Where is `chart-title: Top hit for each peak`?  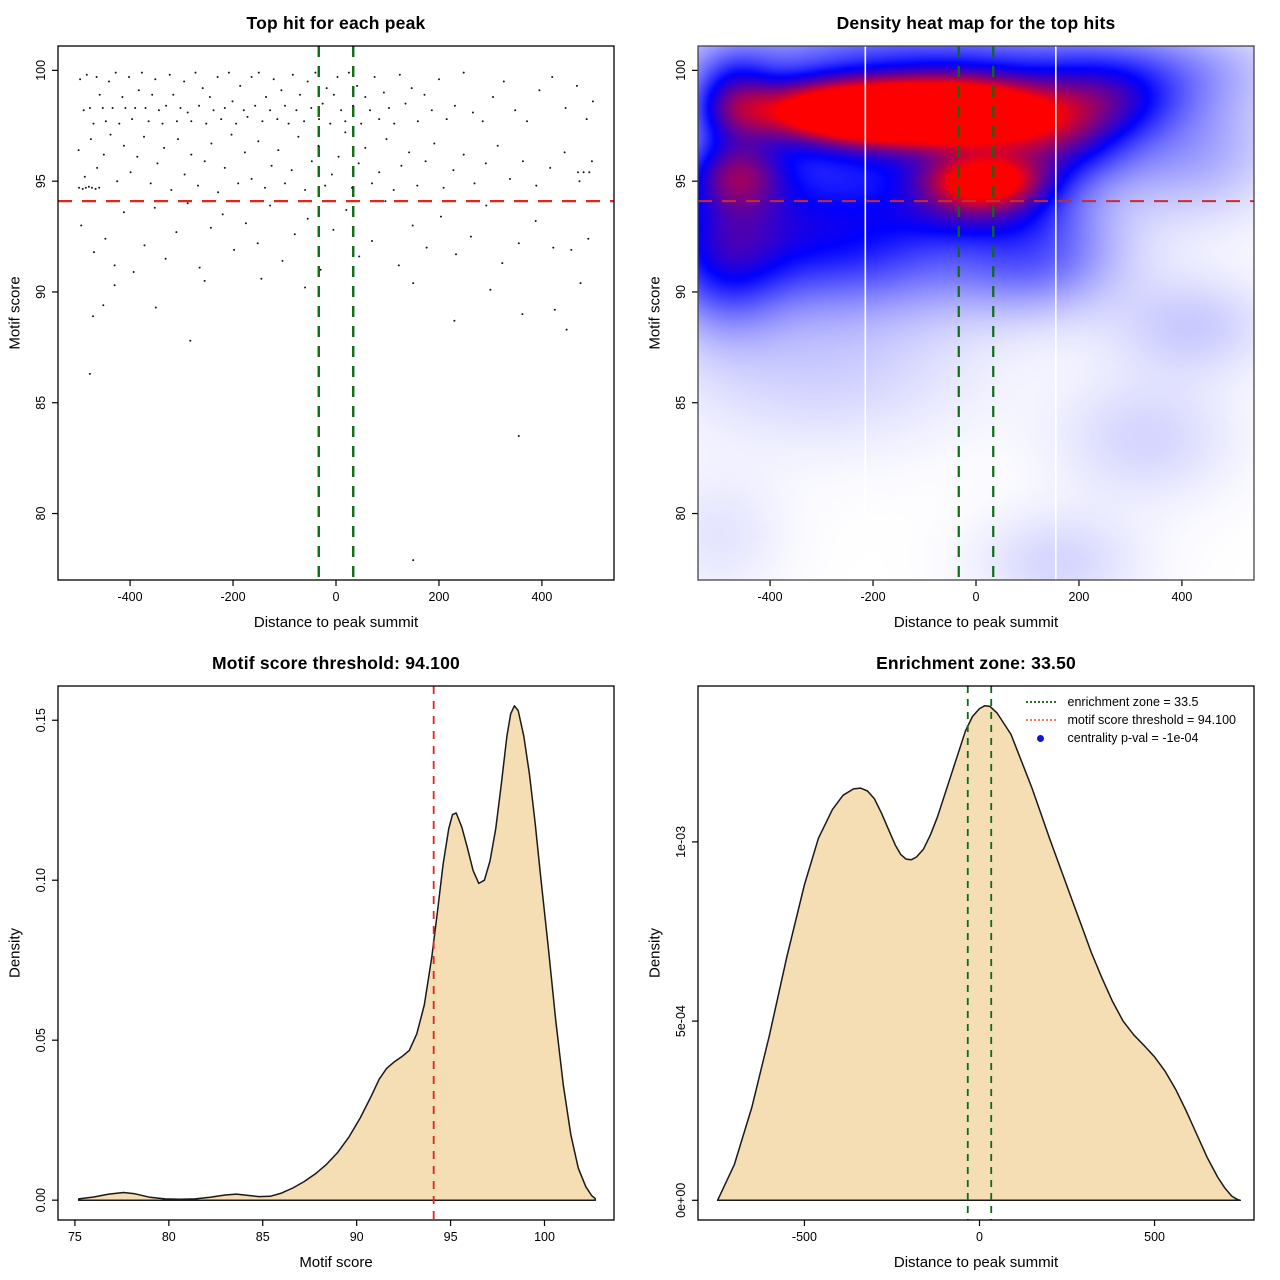 chart-title: Top hit for each peak is located at coordinates (336, 23).